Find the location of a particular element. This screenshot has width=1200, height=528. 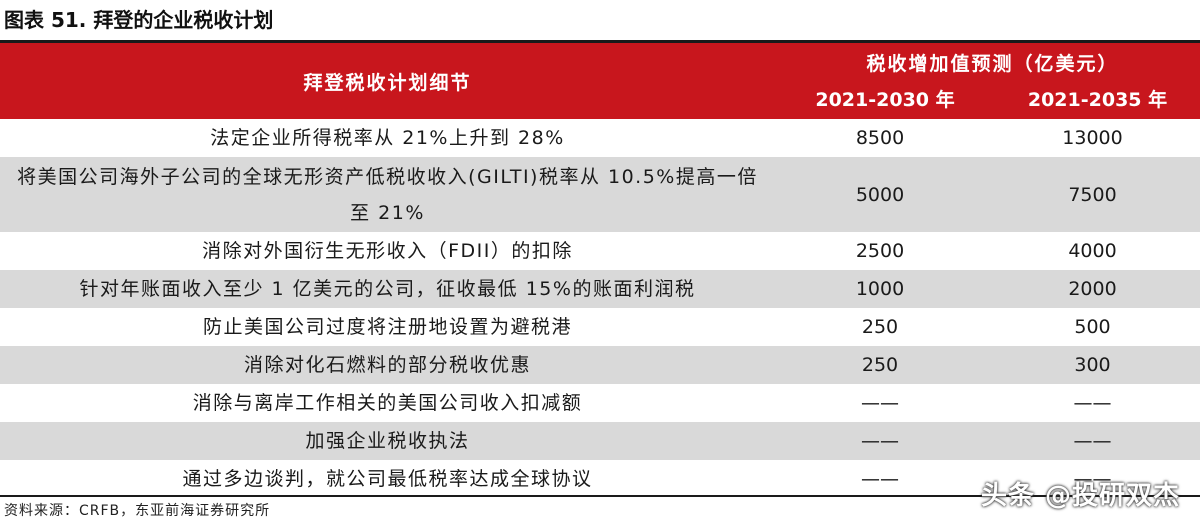

row-value-2030: 2500 is located at coordinates (880, 251).